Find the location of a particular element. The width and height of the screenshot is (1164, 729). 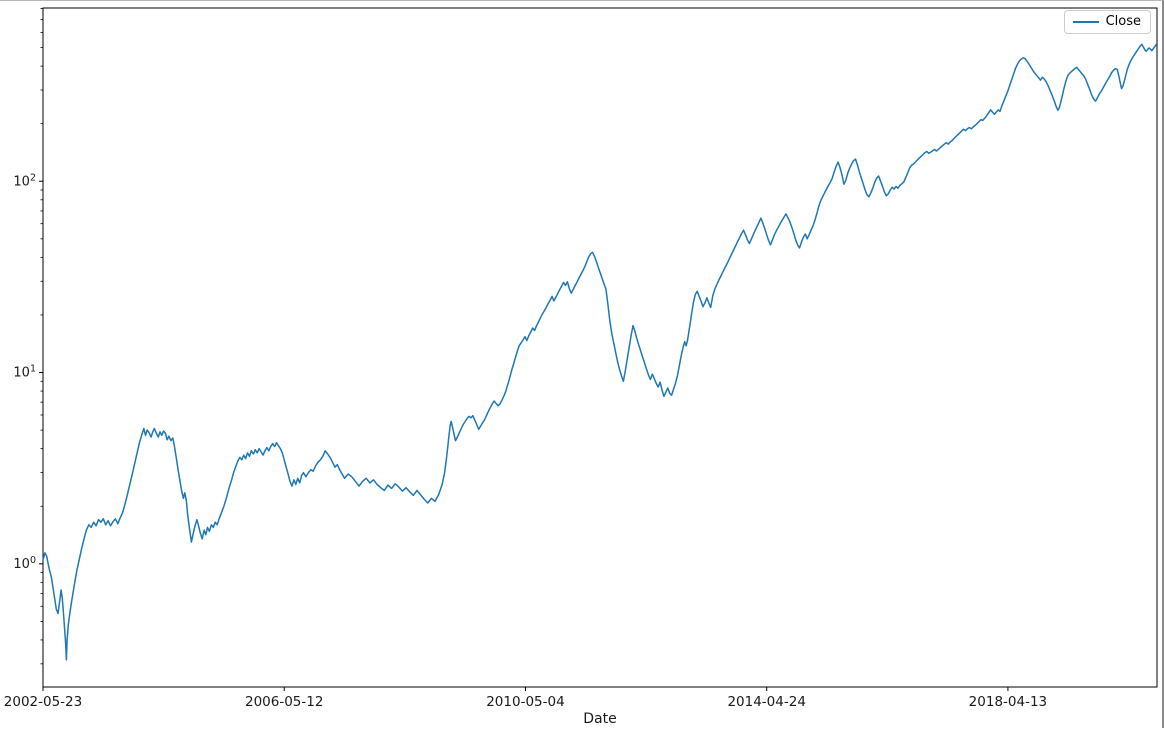

x-tick-label: 2014-04-24 is located at coordinates (766, 702).